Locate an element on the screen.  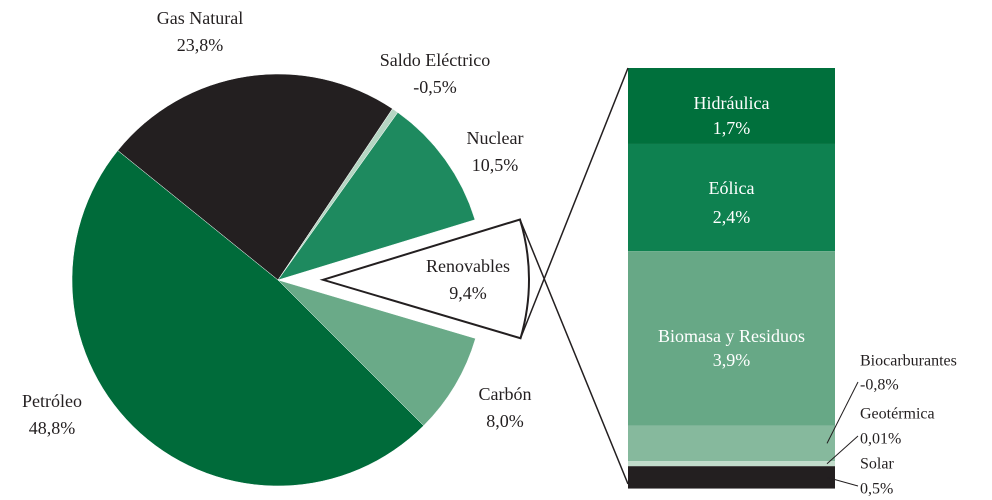
slice-label: Nuclear is located at coordinates (495, 138).